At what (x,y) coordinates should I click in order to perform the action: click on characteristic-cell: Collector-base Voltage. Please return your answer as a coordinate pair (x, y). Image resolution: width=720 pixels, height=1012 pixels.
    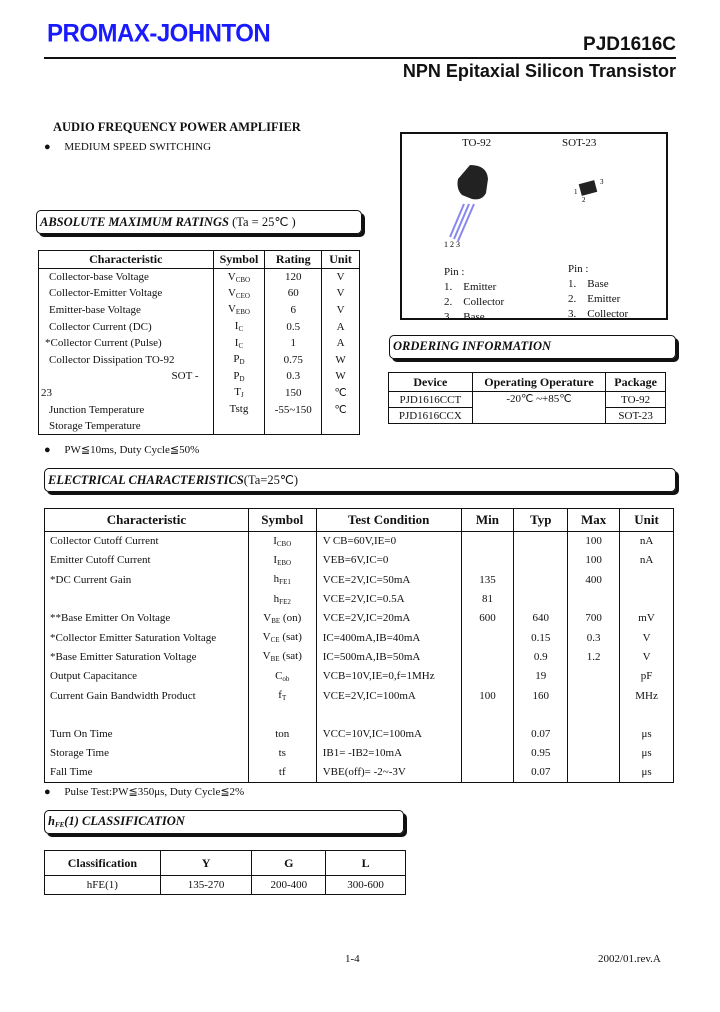
    Looking at the image, I should click on (126, 277).